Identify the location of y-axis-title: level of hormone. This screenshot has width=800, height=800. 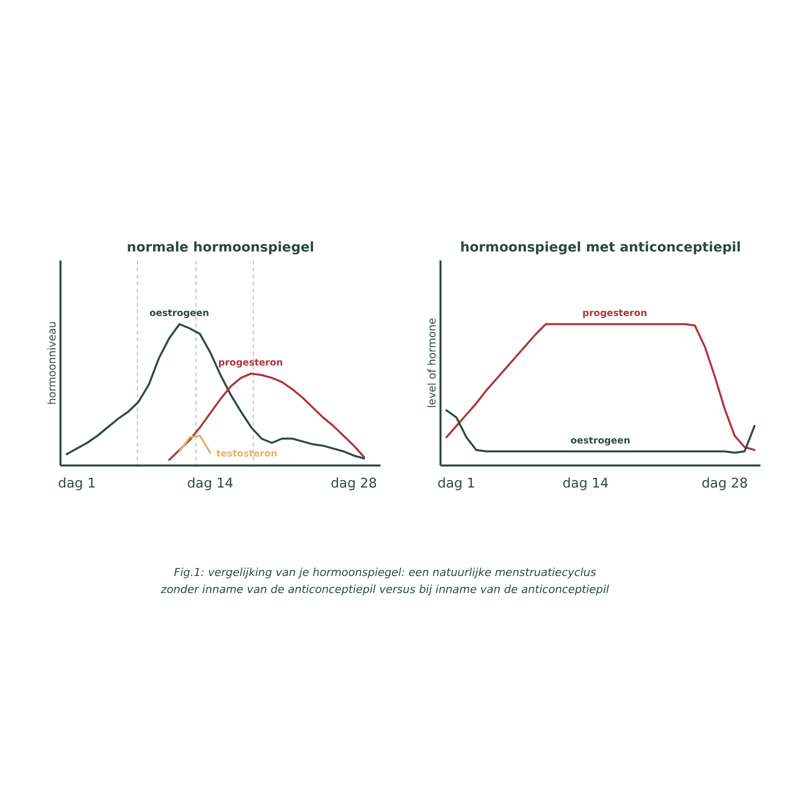
(432, 363).